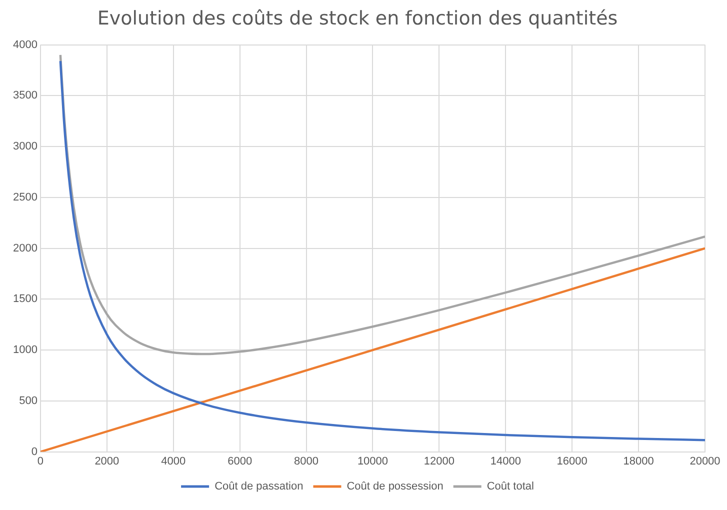 The image size is (727, 510). I want to click on y-tick-label: 1500, so click(25, 299).